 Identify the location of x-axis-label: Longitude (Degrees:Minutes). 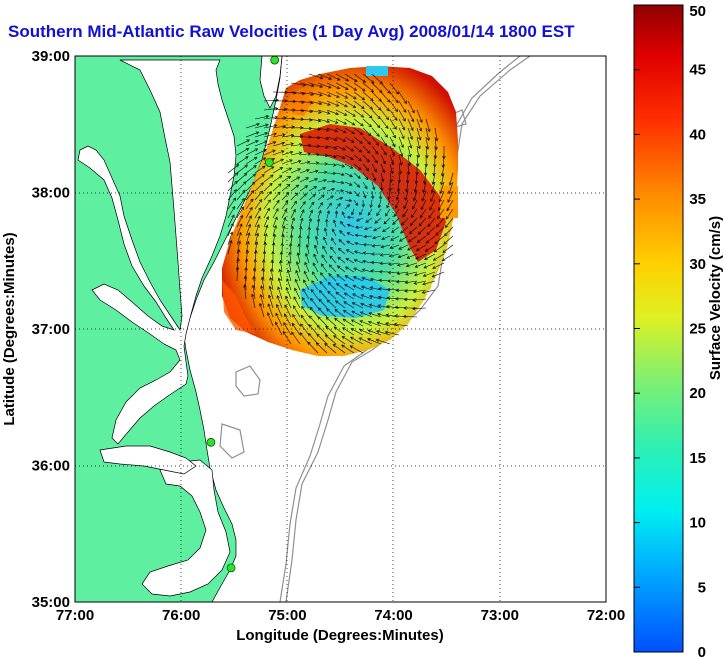
(340, 635).